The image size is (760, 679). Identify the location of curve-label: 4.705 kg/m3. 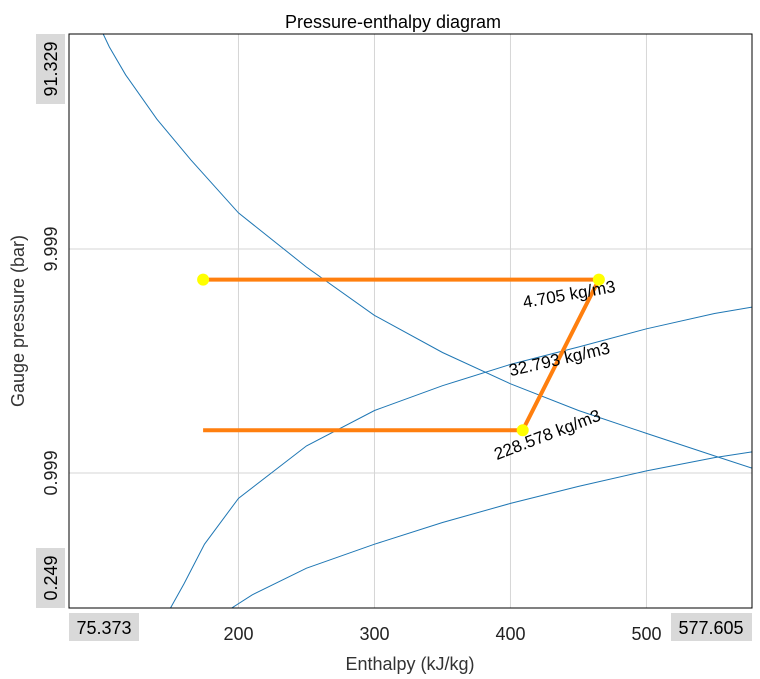
(568, 294).